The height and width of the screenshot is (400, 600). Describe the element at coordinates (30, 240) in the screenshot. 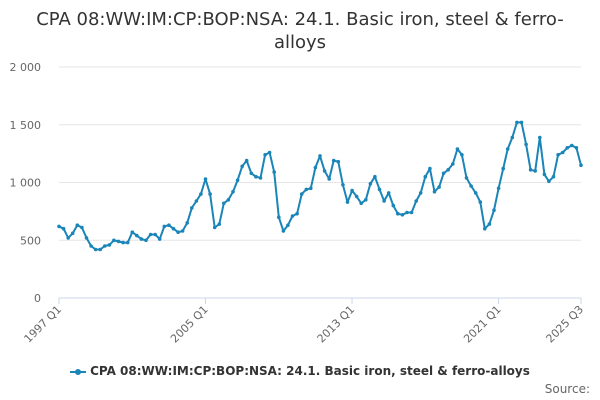

I see `y-tick-label: 500` at that location.